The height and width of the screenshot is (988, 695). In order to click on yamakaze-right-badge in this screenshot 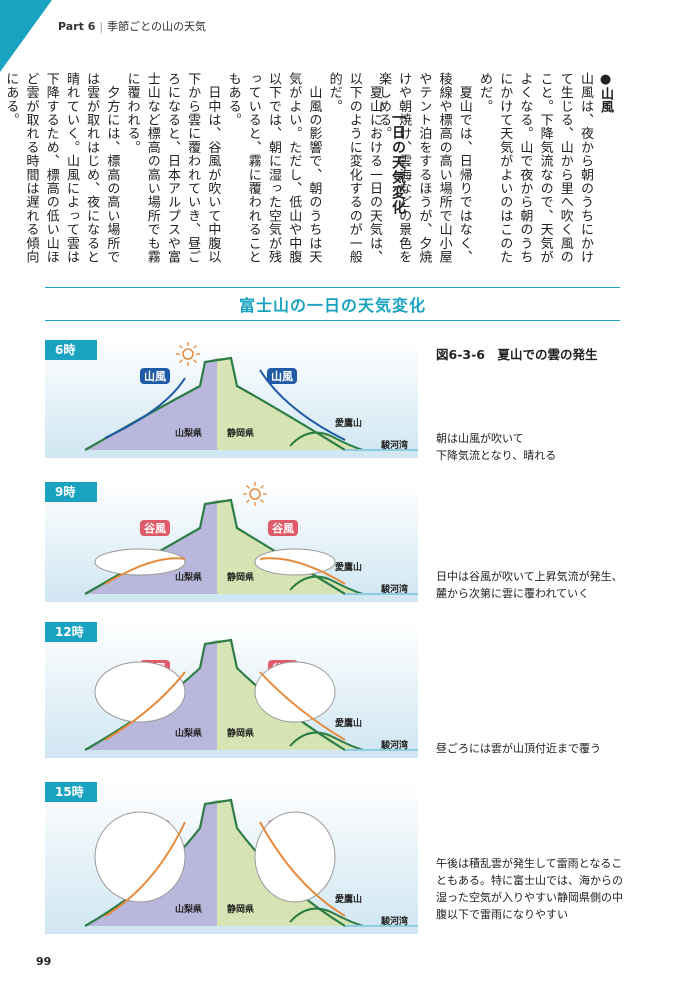, I will do `click(282, 376)`.